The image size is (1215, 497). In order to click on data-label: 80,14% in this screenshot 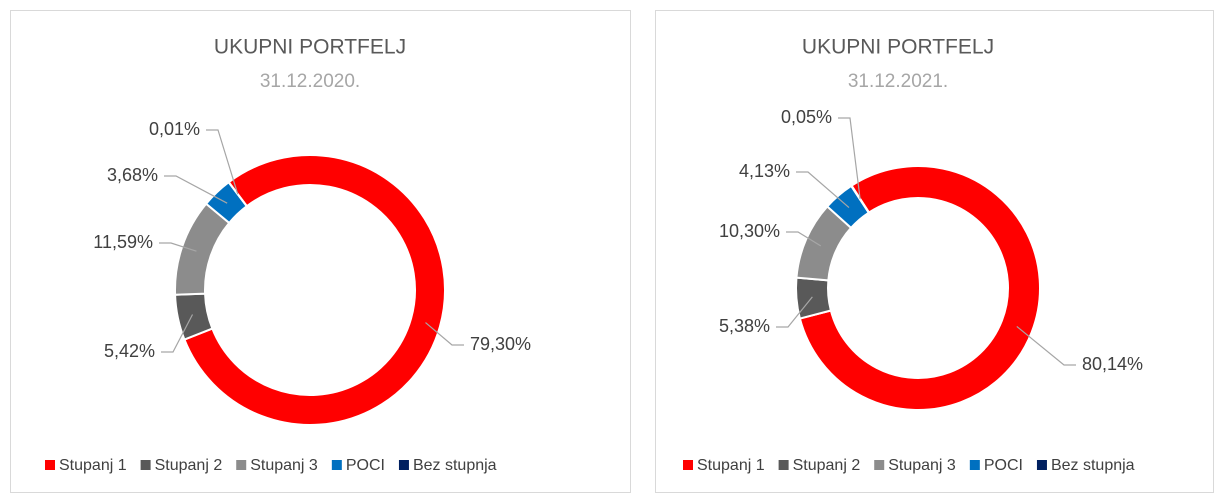, I will do `click(1112, 364)`.